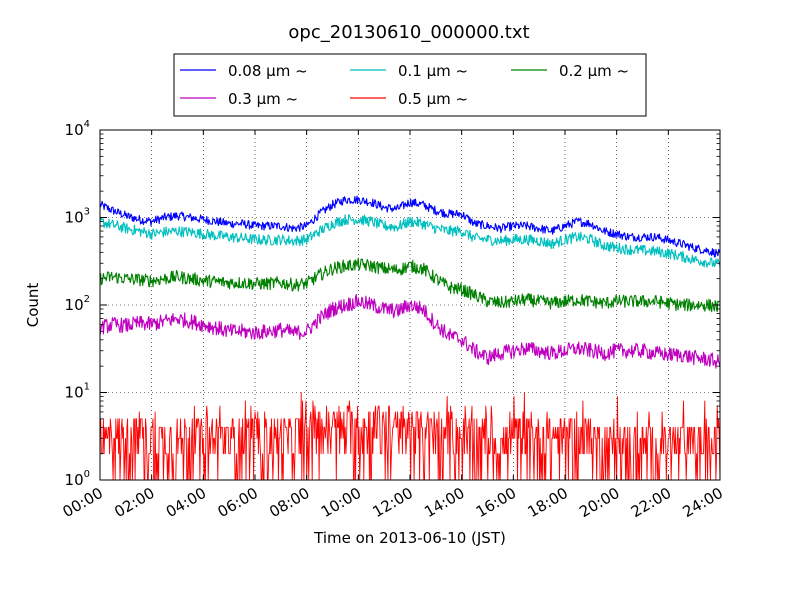 This screenshot has height=600, width=800. Describe the element at coordinates (594, 71) in the screenshot. I see `legend-entry: 0.2 μm ~` at that location.